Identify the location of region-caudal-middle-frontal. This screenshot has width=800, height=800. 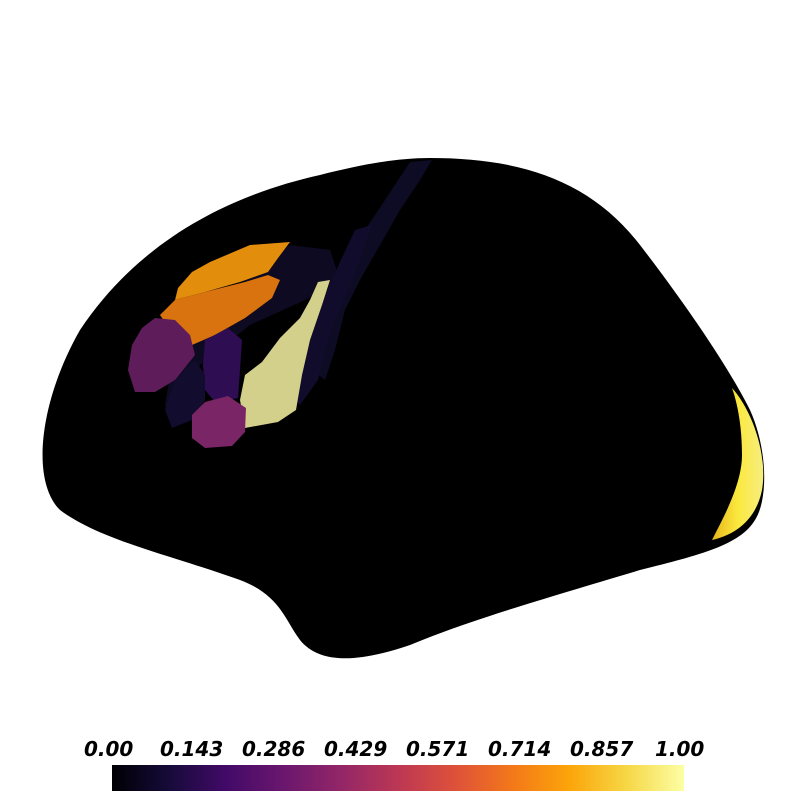
(285, 354).